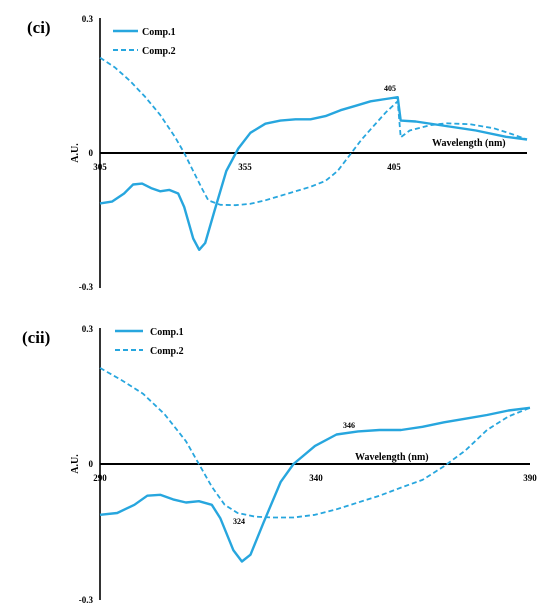  Describe the element at coordinates (100, 478) in the screenshot. I see `x-tick-label: 290` at that location.